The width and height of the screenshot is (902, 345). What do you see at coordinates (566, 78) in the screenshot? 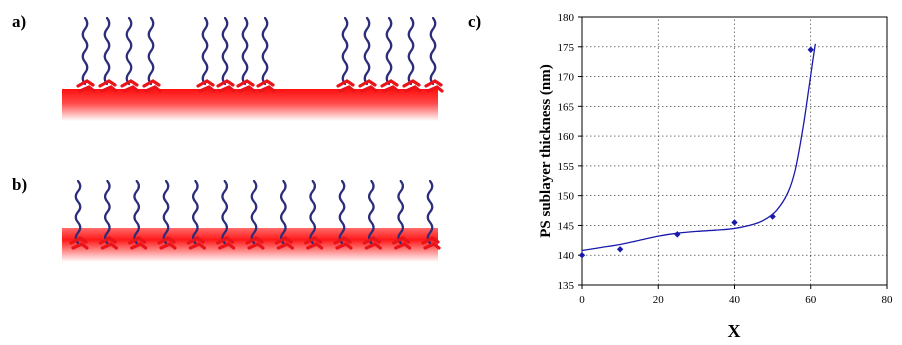
I see `y-tick-label: 170` at bounding box center [566, 78].